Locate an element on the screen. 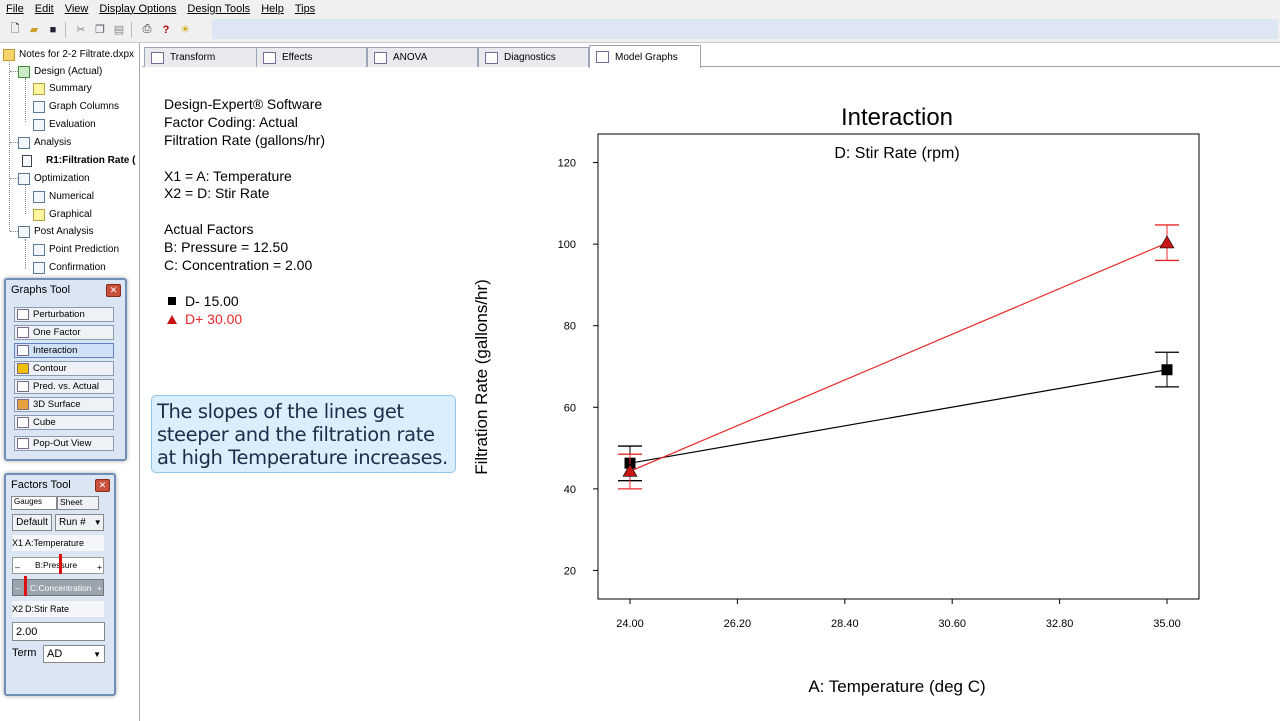 Image resolution: width=1280 pixels, height=721 pixels. button-label: Default is located at coordinates (32, 522).